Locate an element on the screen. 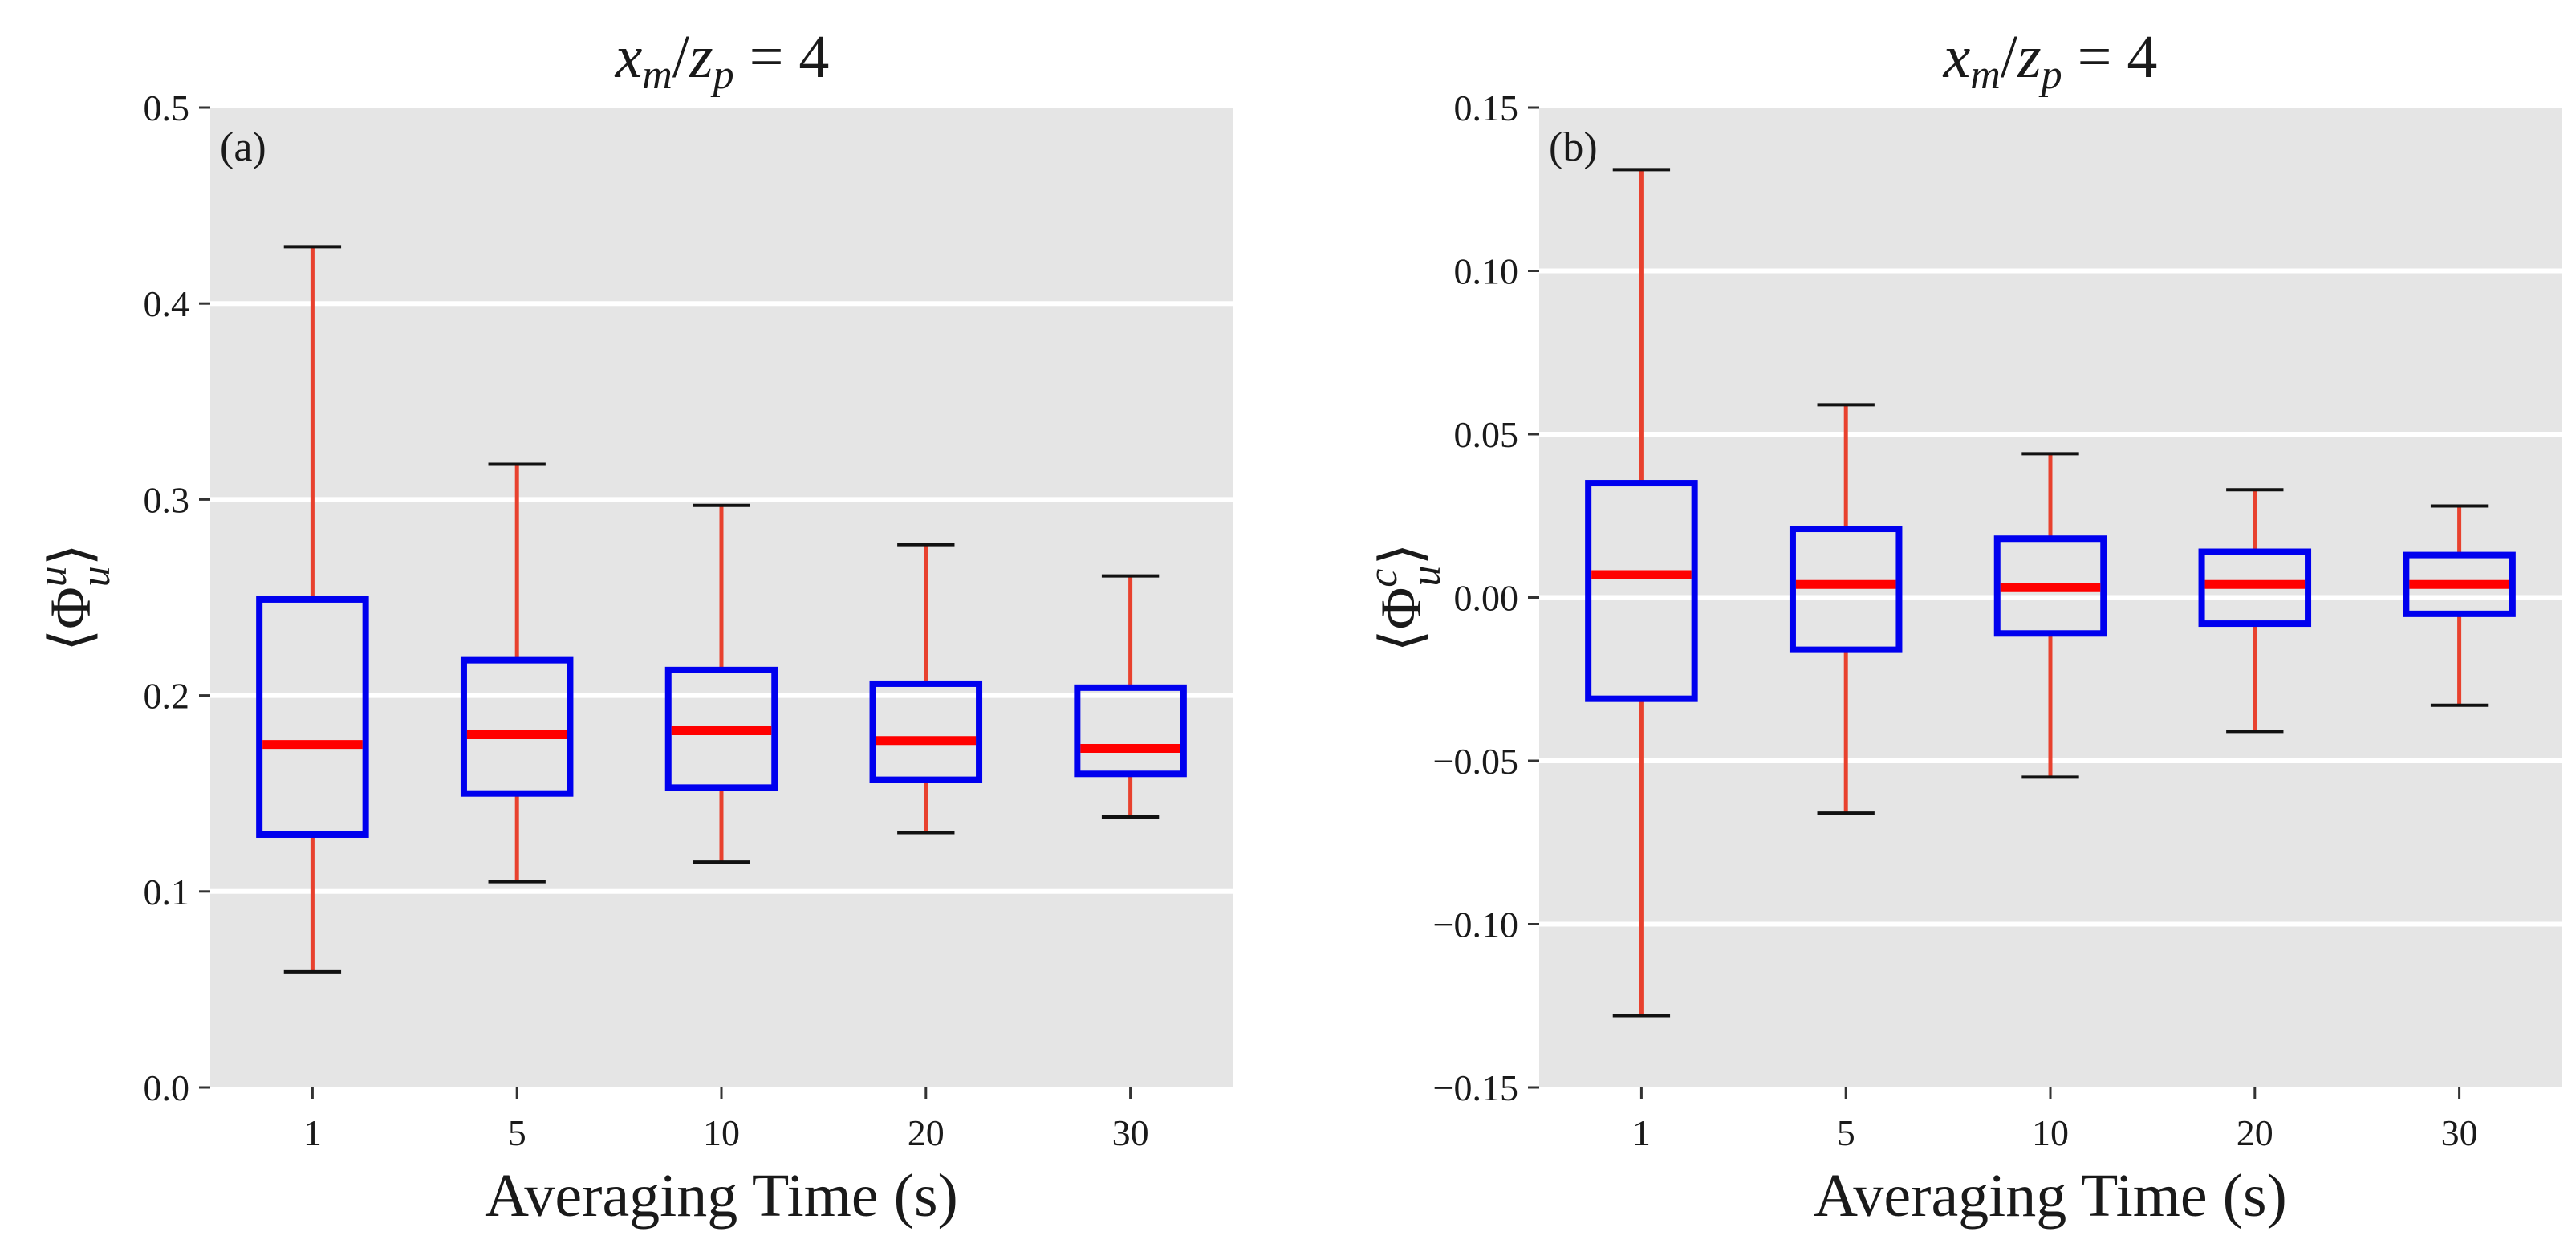 The height and width of the screenshot is (1252, 2576). panel-a-ylabel-sup: u is located at coordinates (53, 576).